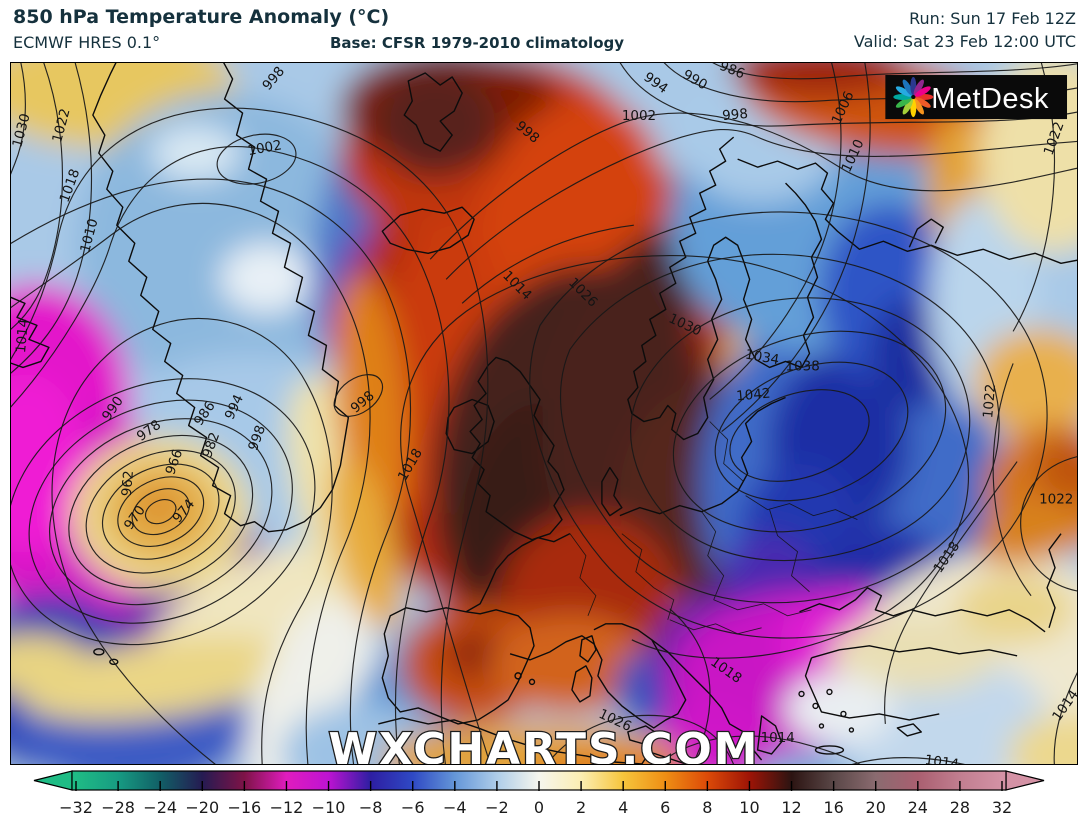 The image size is (1088, 833). Describe the element at coordinates (833, 807) in the screenshot. I see `scale-tick-label: 16` at that location.